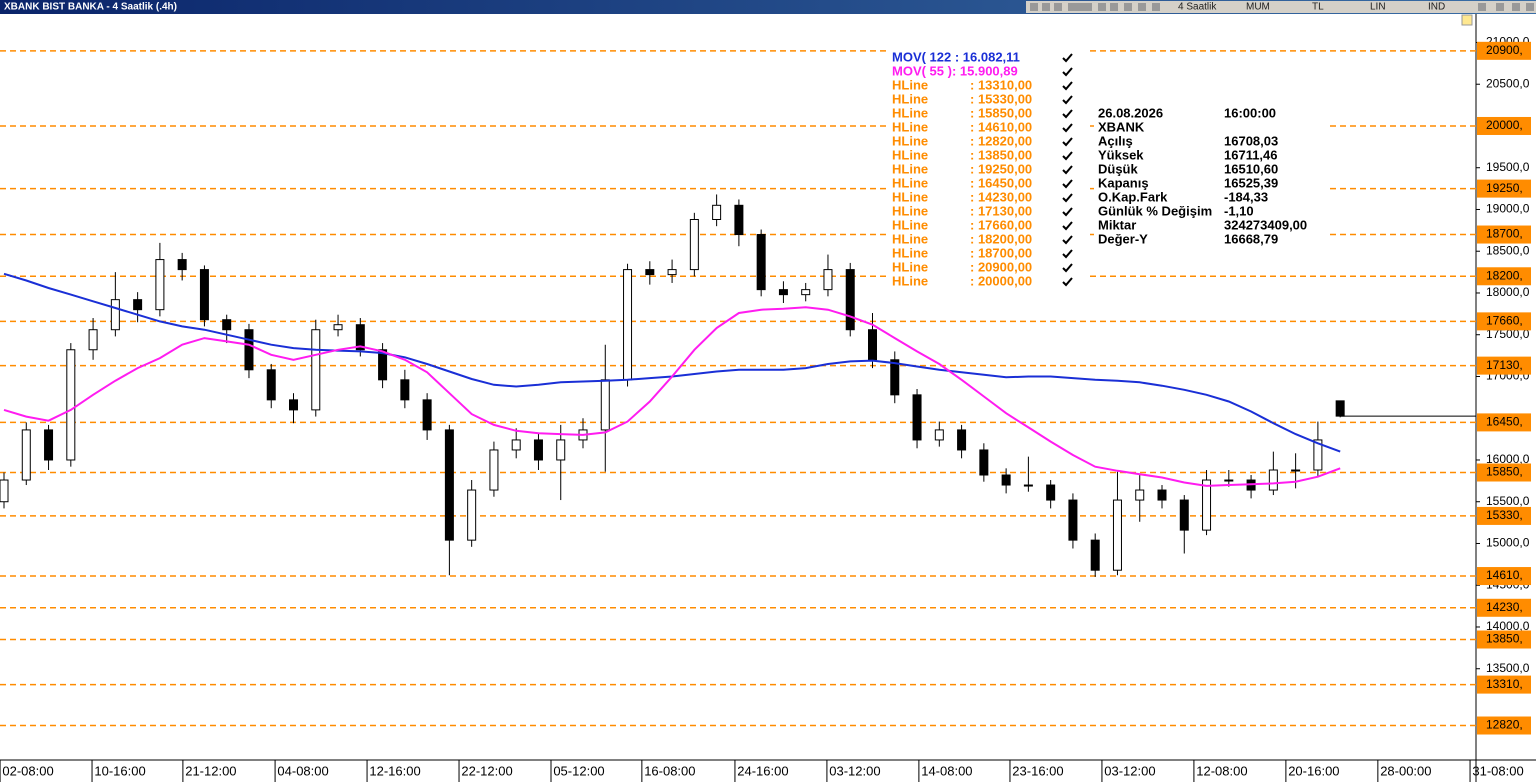 Image resolution: width=1536 pixels, height=782 pixels. Describe the element at coordinates (1129, 770) in the screenshot. I see `x-tick-label: 03-12:00` at that location.